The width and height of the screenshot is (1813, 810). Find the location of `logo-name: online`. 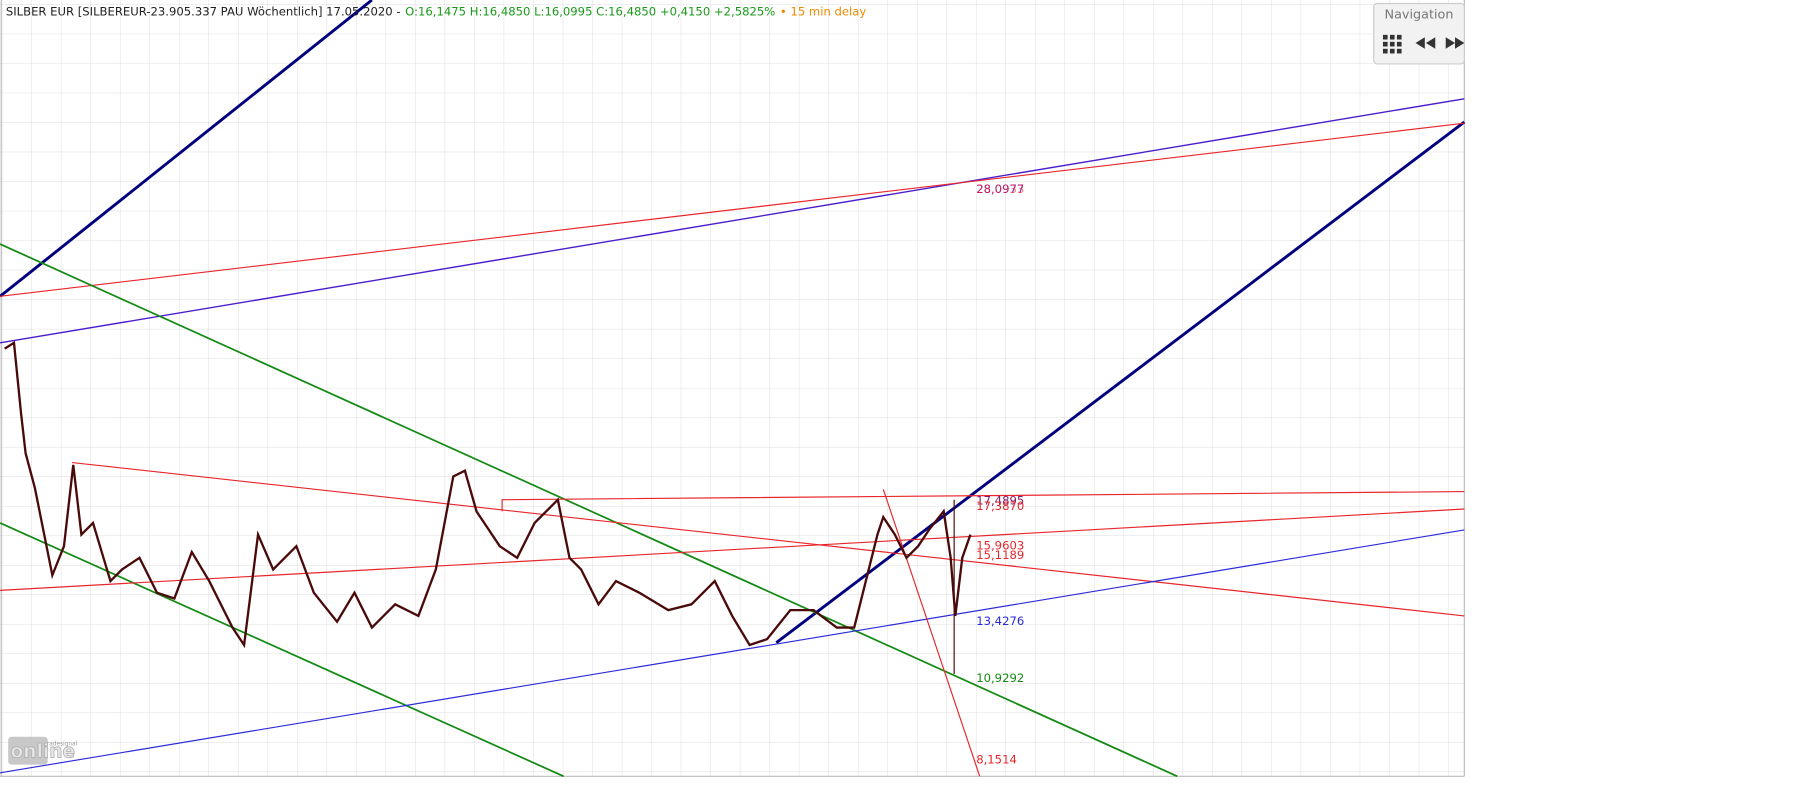

logo-name: online is located at coordinates (43, 752).